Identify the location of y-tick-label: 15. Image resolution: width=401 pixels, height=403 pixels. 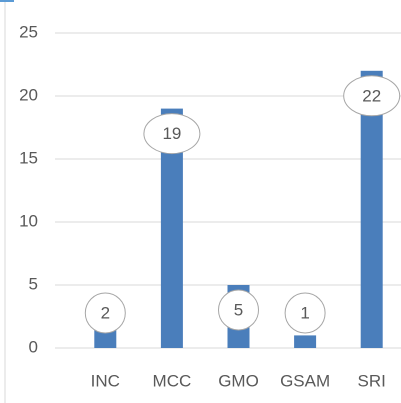
(28, 157).